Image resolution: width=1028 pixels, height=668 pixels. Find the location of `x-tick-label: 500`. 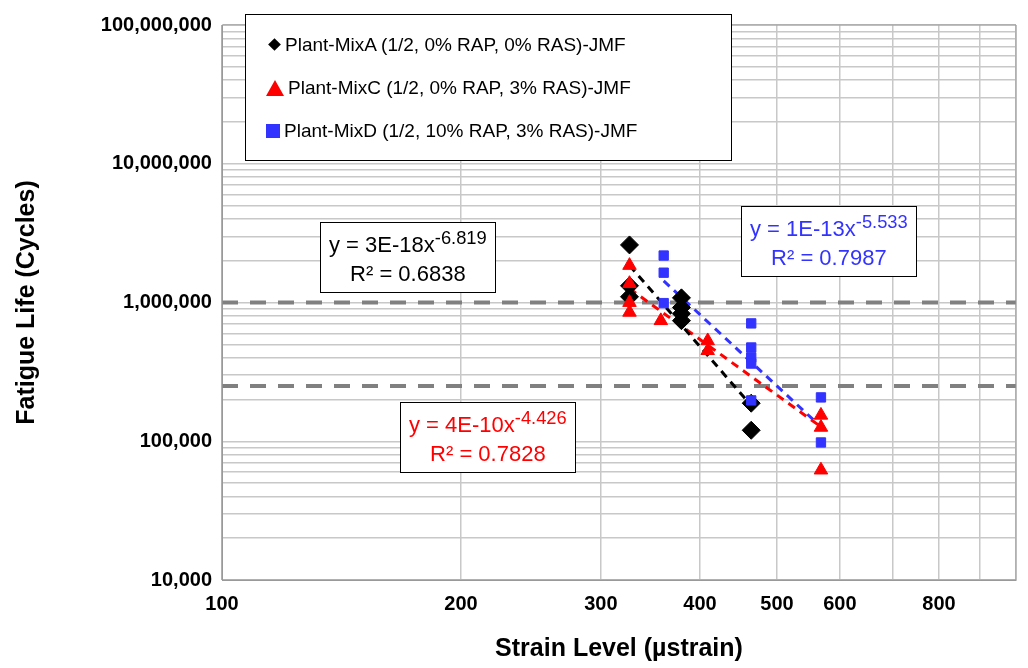

x-tick-label: 500 is located at coordinates (777, 602).